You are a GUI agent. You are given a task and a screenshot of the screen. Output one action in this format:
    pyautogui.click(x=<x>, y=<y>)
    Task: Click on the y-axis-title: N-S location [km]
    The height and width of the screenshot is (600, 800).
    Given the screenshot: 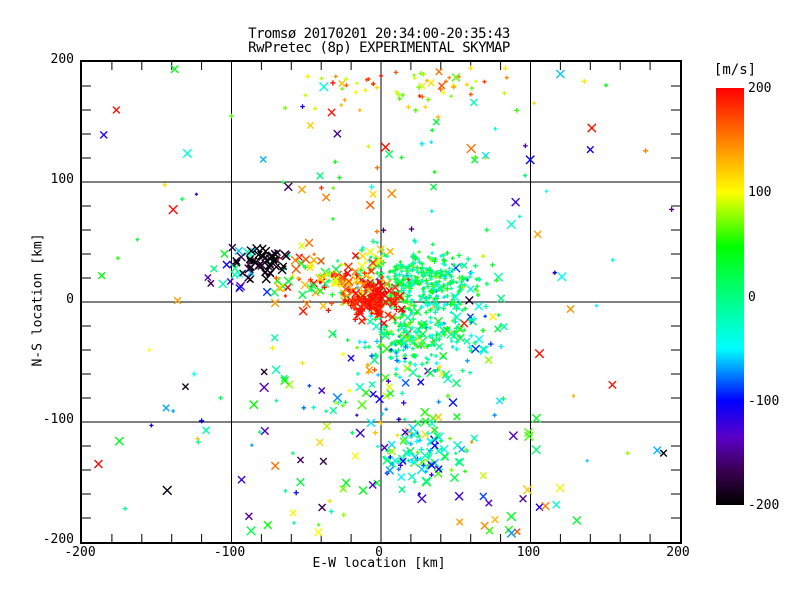 What is the action you would take?
    pyautogui.click(x=38, y=300)
    